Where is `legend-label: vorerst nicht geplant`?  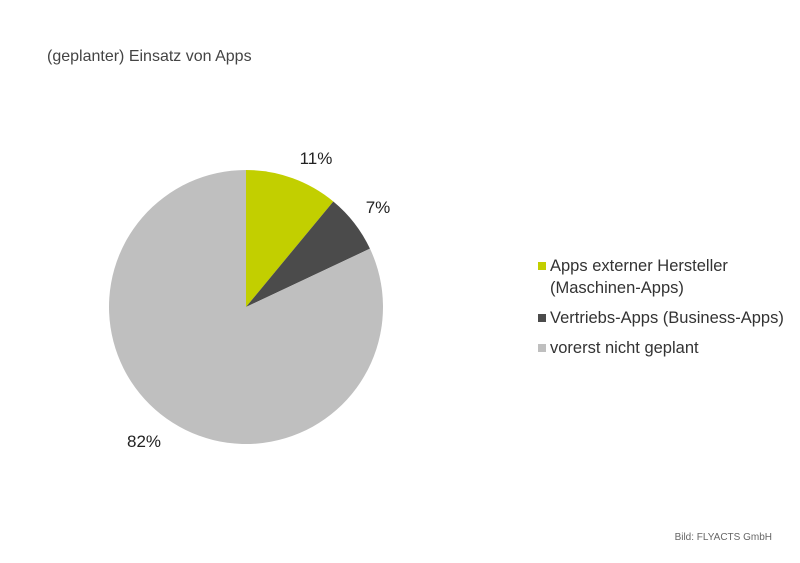
legend-label: vorerst nicht geplant is located at coordinates (624, 348).